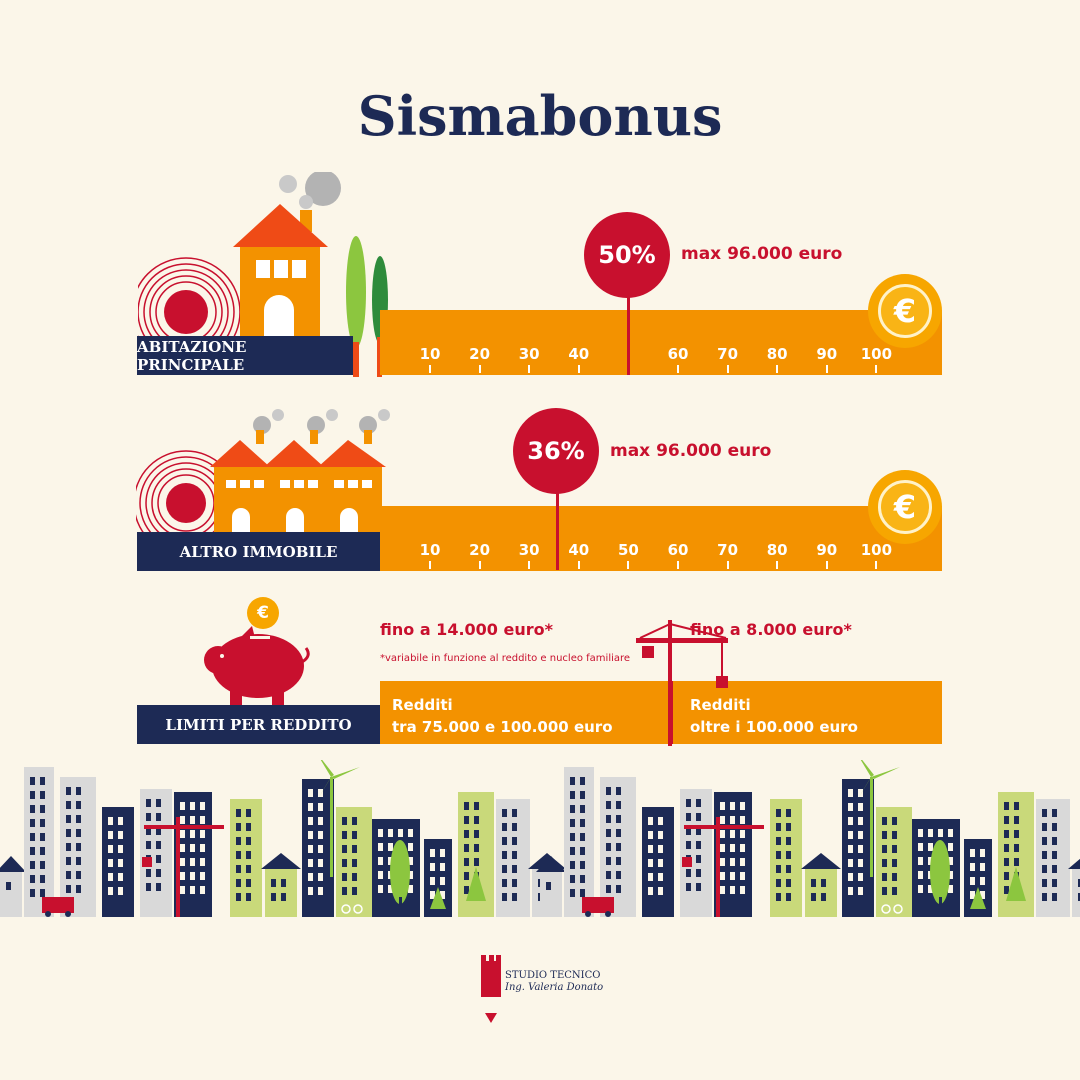 The height and width of the screenshot is (1080, 1080). I want to click on income-range-1-value: tra 75.000 e 100.000 euro, so click(502, 727).